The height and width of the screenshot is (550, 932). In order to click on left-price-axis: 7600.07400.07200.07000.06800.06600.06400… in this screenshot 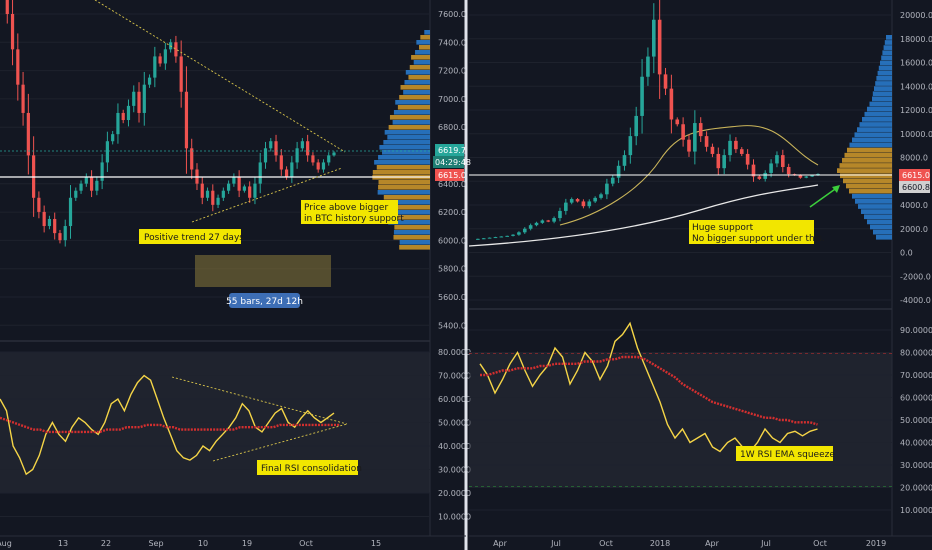, I will do `click(452, 170)`.